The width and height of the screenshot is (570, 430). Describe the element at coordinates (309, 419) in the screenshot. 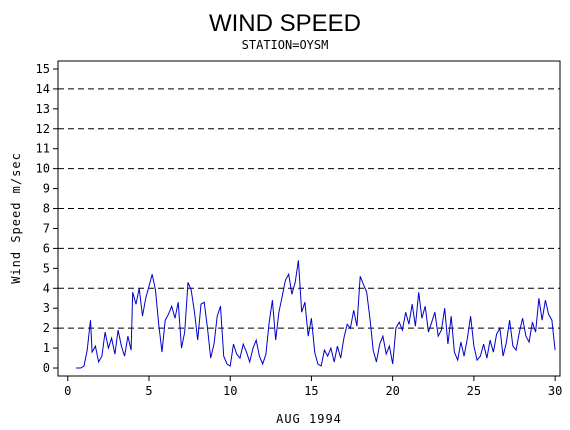

I see `x-axis-label: AUG 1994` at that location.